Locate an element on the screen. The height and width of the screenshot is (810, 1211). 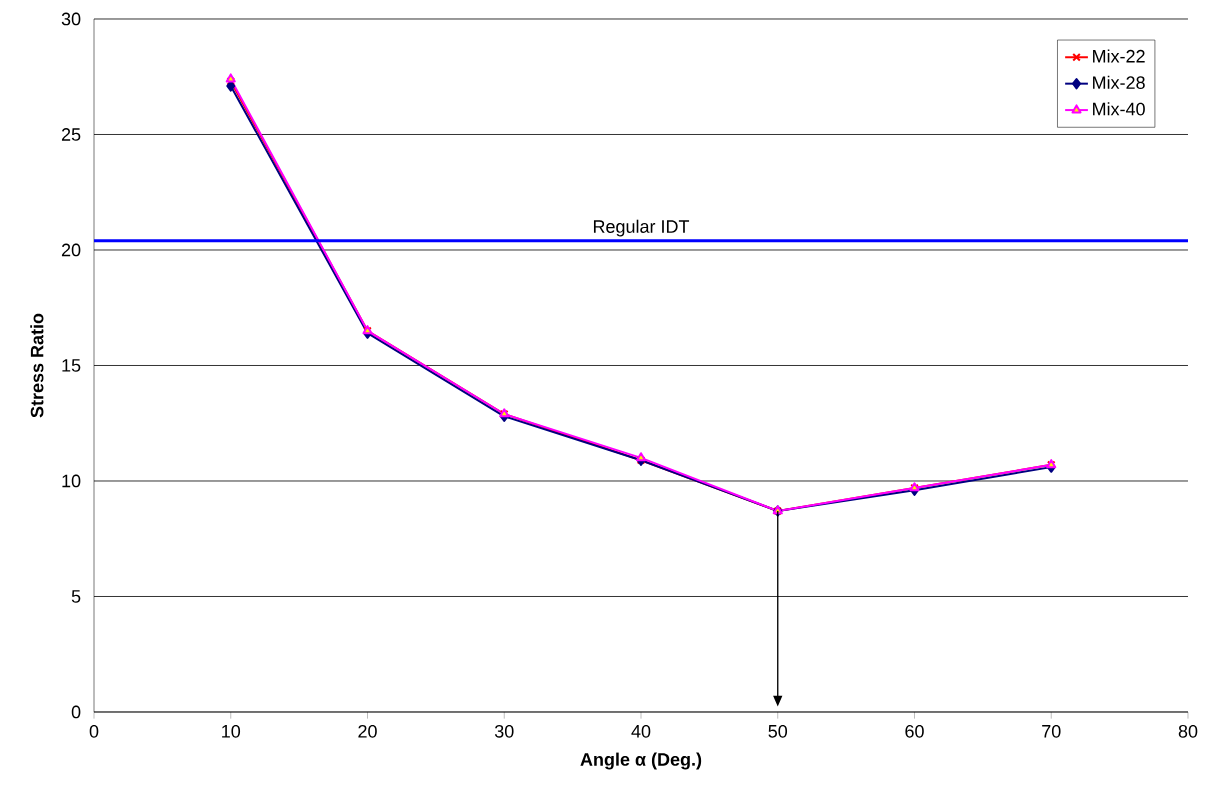
x-tick-label: 10 is located at coordinates (231, 731).